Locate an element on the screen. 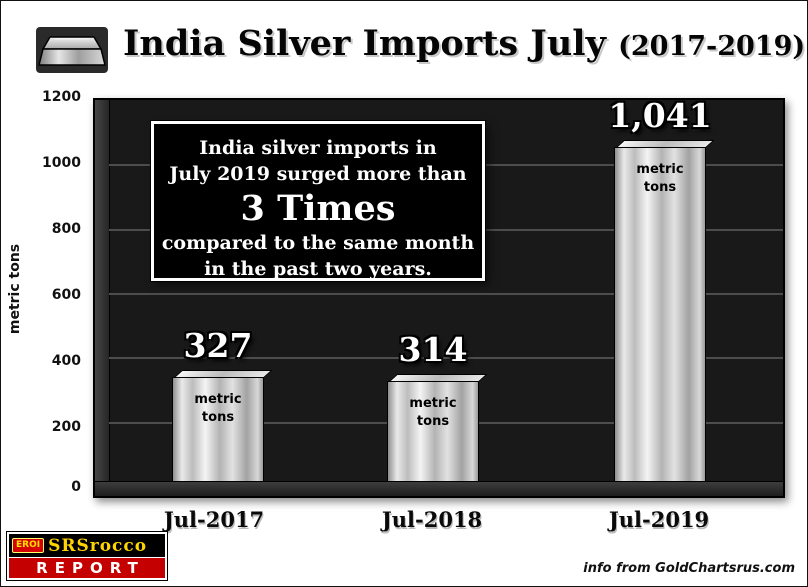 This screenshot has width=808, height=587. bar-value-jul-2017: 327 is located at coordinates (218, 345).